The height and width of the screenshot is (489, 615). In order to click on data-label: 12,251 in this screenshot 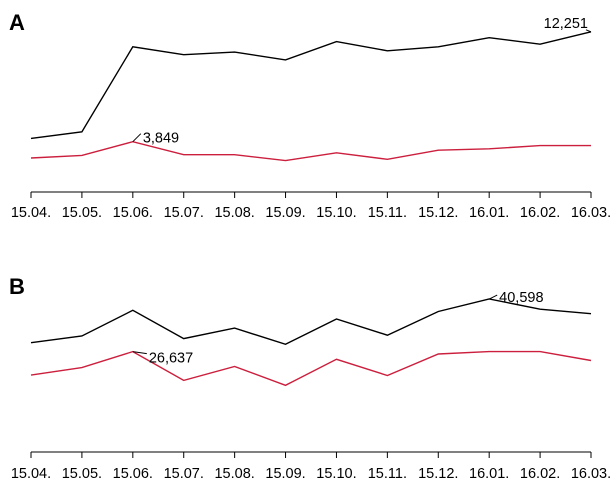, I will do `click(566, 24)`.